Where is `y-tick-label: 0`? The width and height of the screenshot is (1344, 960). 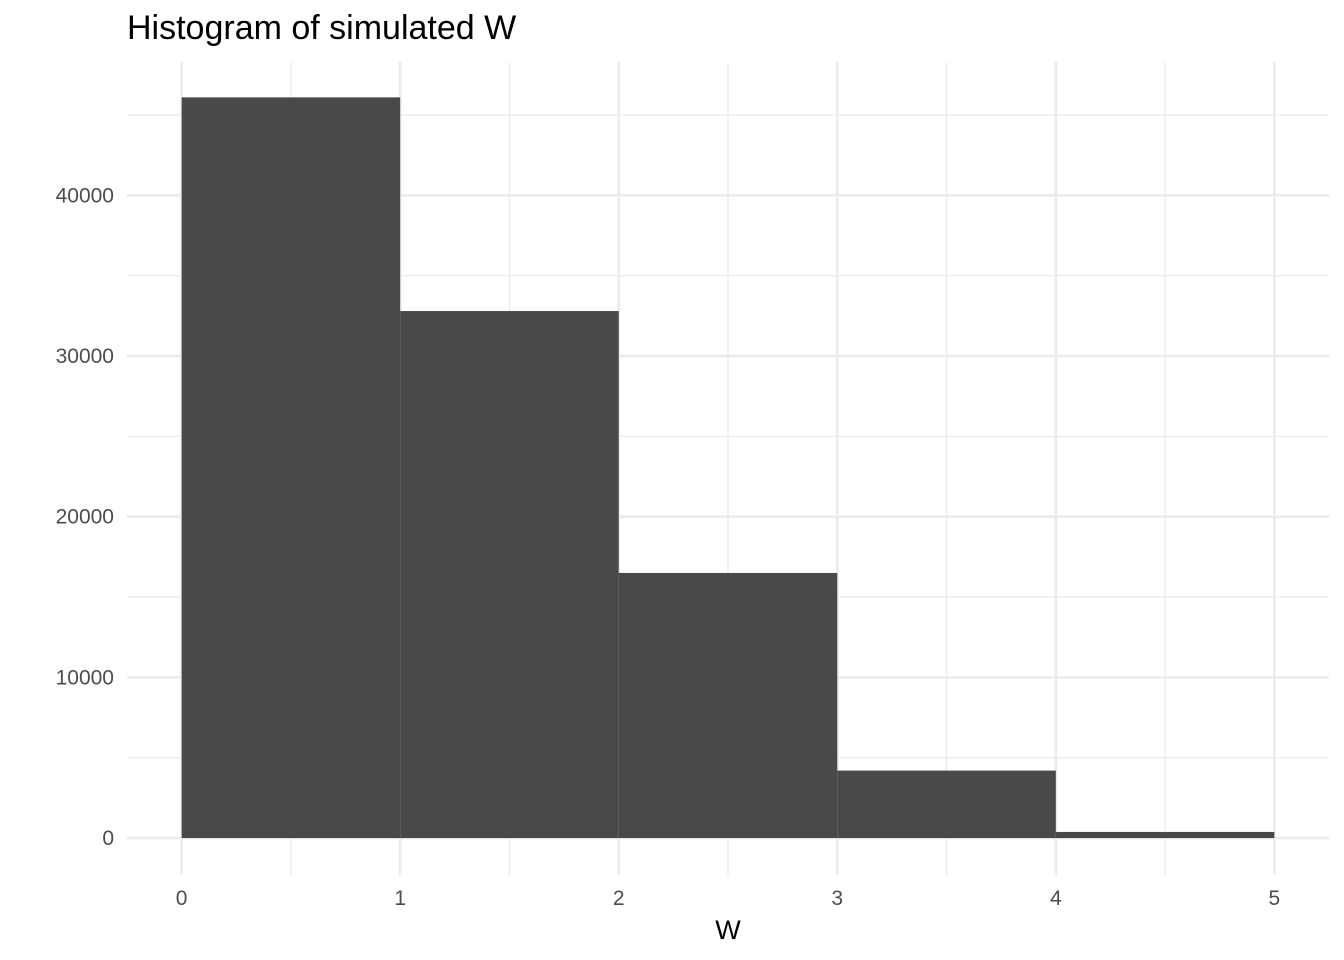
y-tick-label: 0 is located at coordinates (108, 838).